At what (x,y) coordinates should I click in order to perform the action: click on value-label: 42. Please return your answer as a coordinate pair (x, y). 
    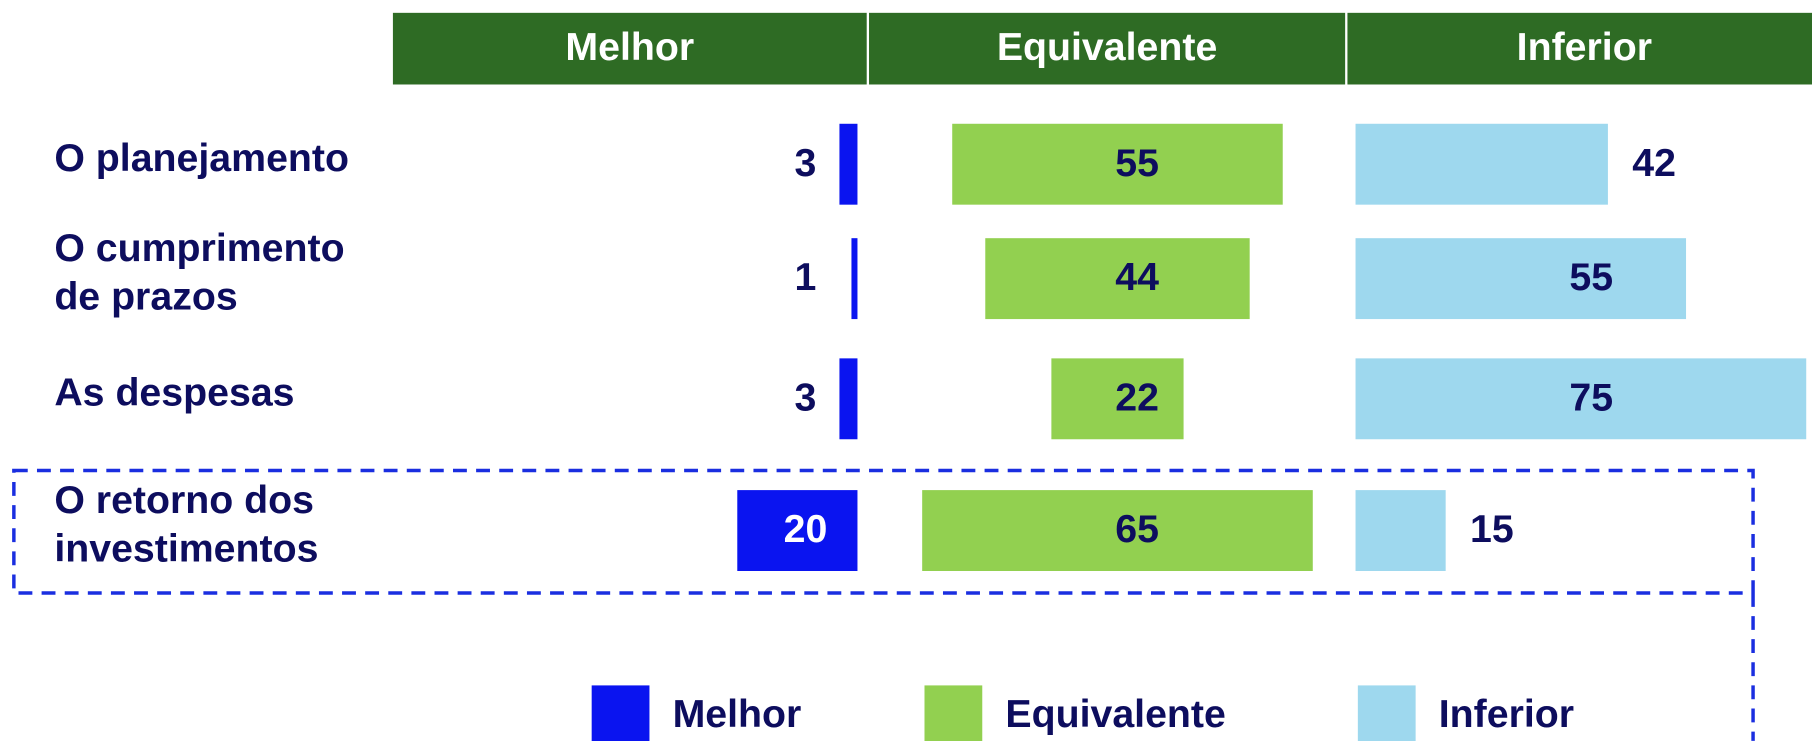
    Looking at the image, I should click on (1654, 163).